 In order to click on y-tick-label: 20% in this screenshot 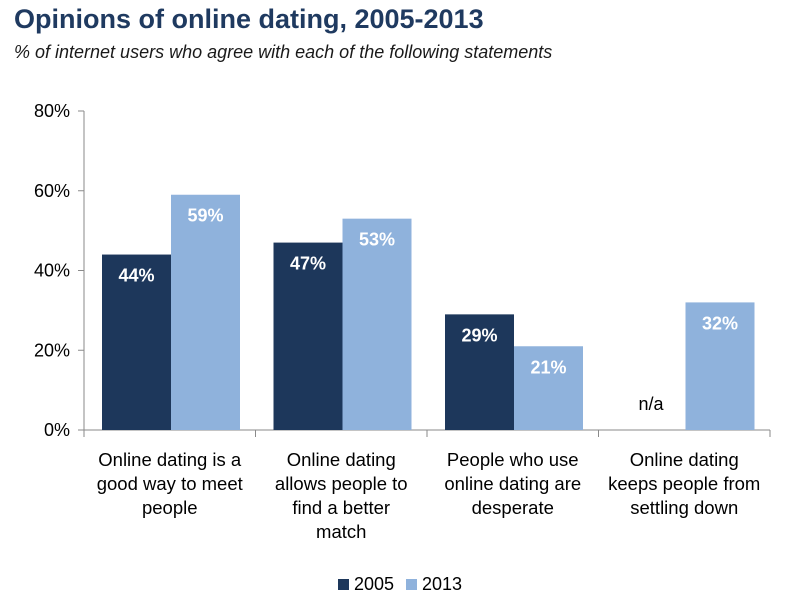, I will do `click(52, 350)`.